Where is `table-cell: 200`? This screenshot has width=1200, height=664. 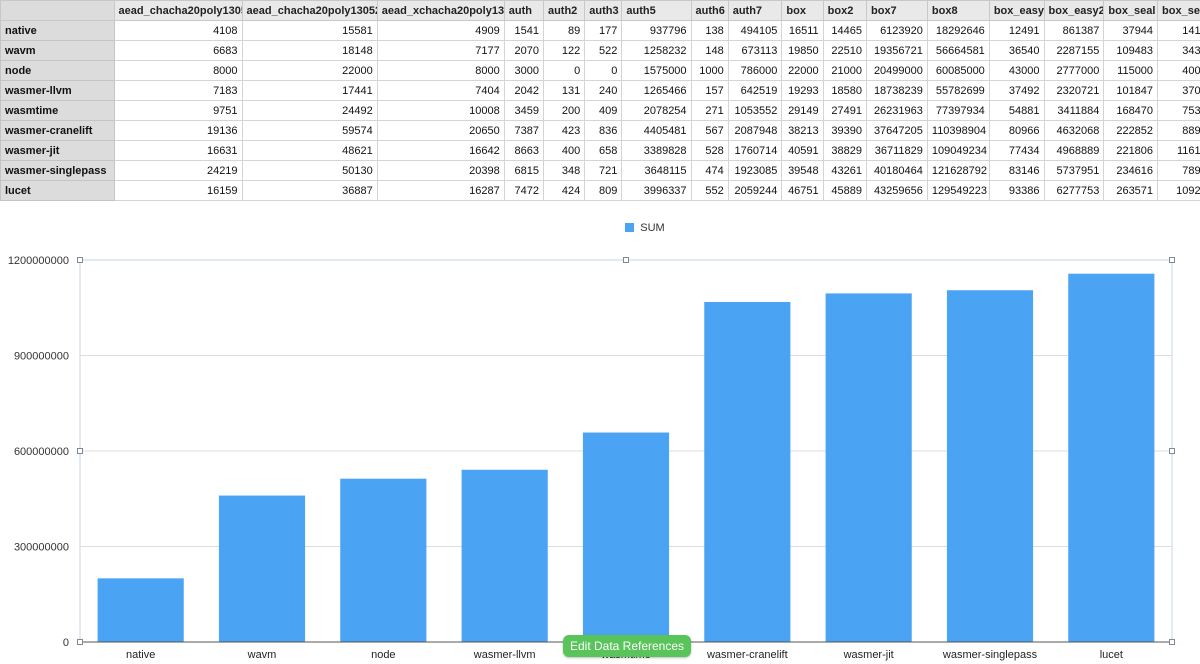 table-cell: 200 is located at coordinates (564, 110).